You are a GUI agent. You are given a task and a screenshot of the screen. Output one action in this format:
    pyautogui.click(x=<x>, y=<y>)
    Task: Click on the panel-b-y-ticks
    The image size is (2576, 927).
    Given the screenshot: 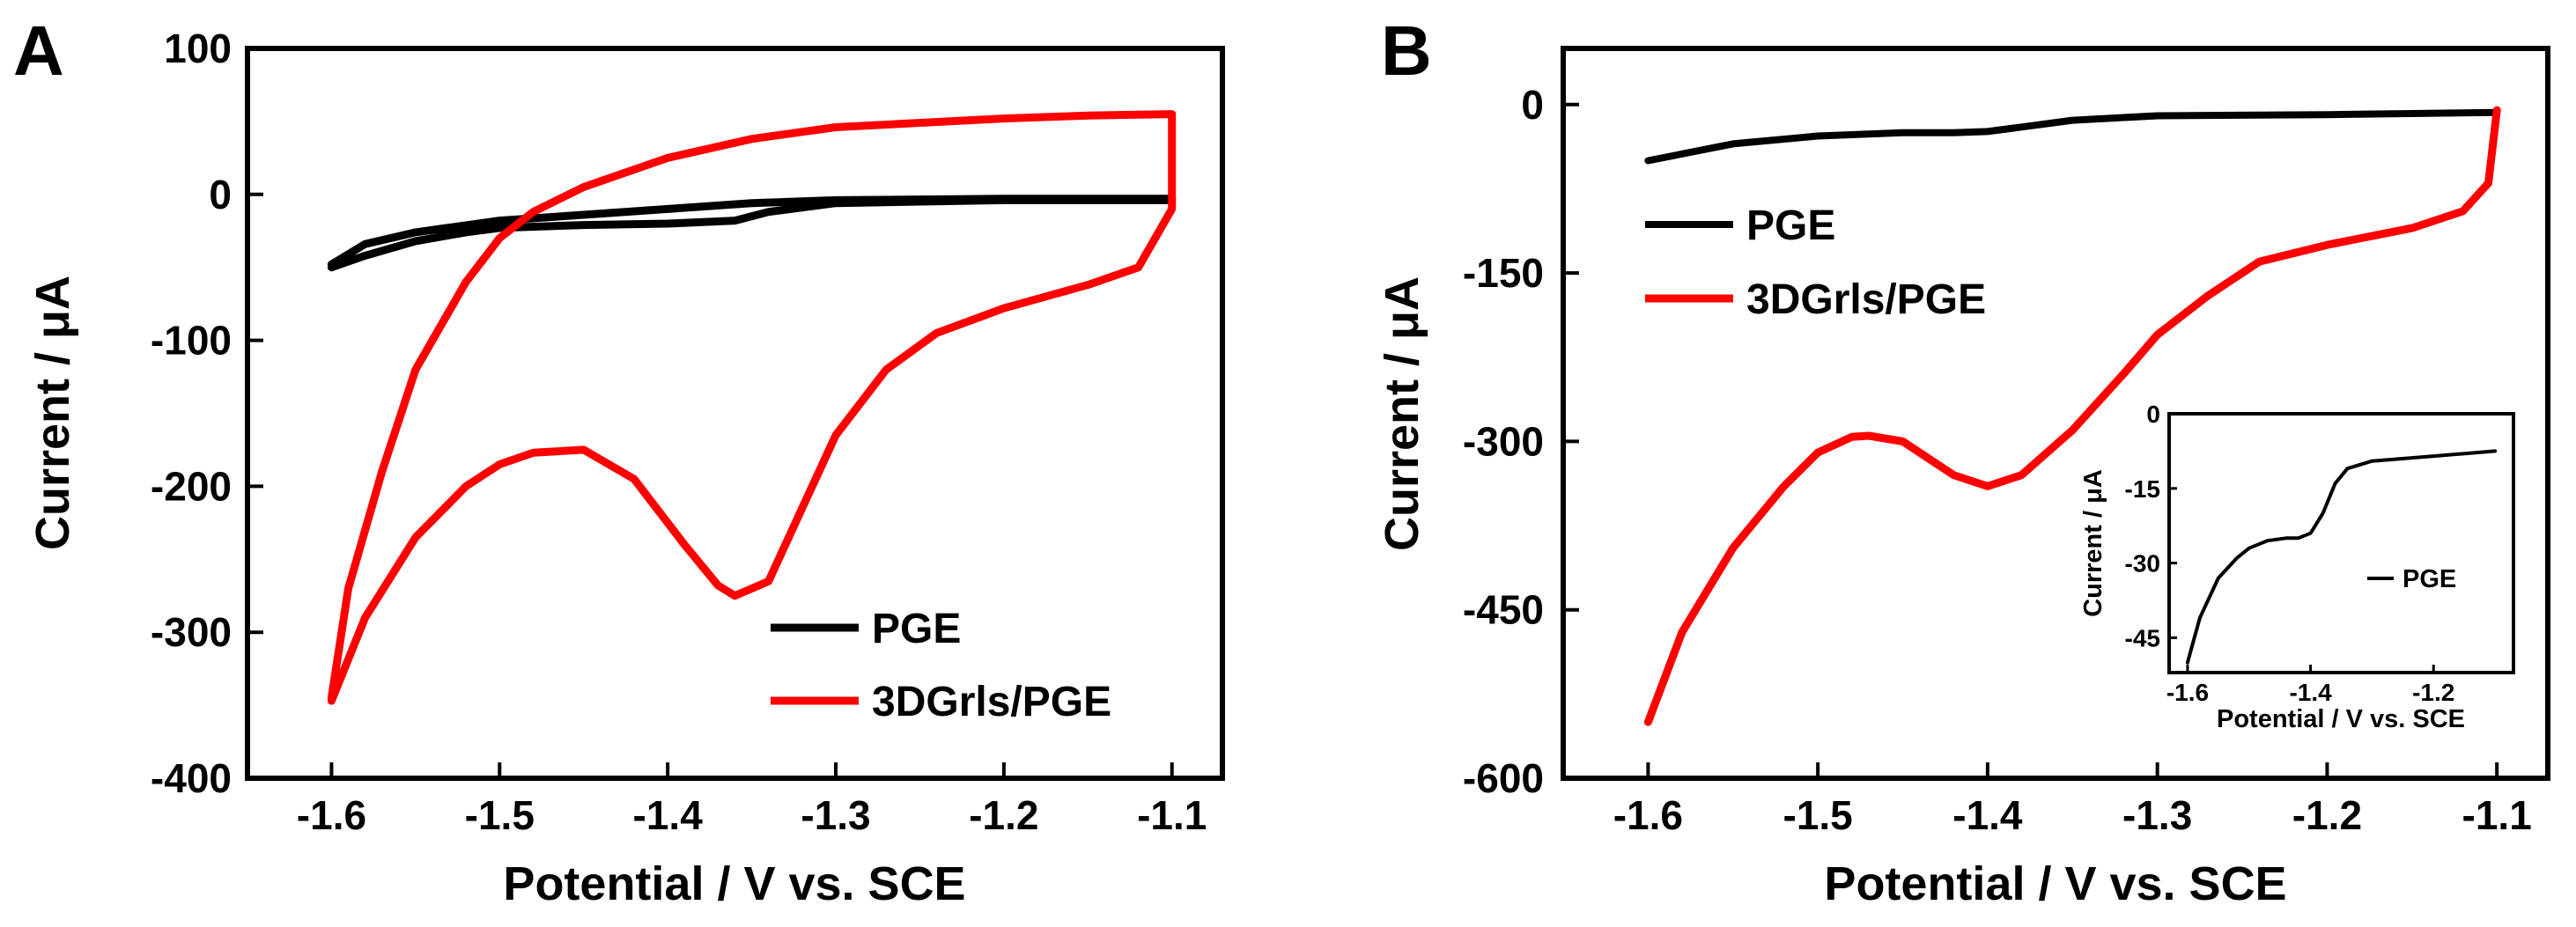 What is the action you would take?
    pyautogui.click(x=1571, y=441)
    